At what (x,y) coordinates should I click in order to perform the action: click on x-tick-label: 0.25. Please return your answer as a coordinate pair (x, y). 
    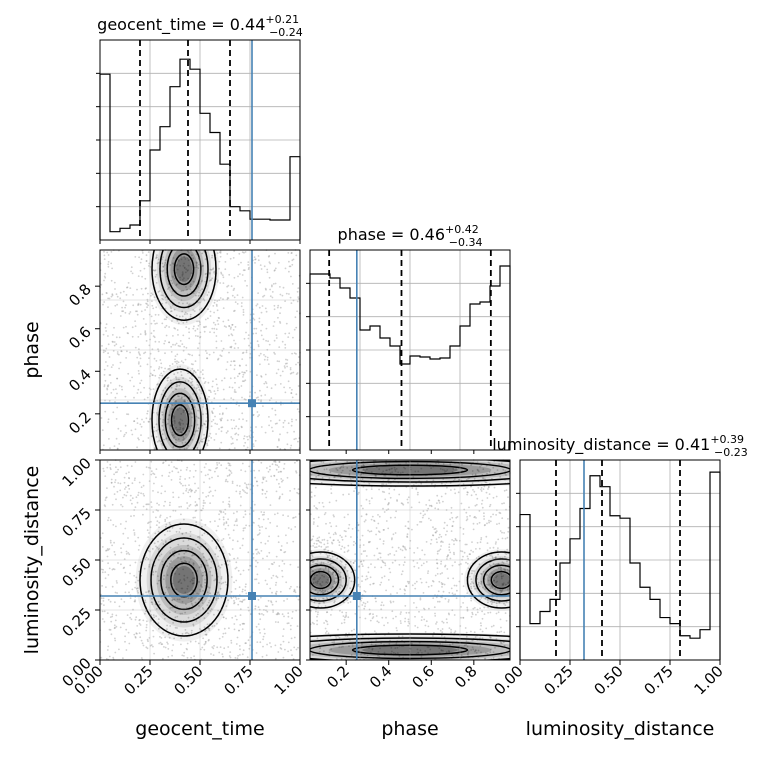
    Looking at the image, I should click on (138, 680).